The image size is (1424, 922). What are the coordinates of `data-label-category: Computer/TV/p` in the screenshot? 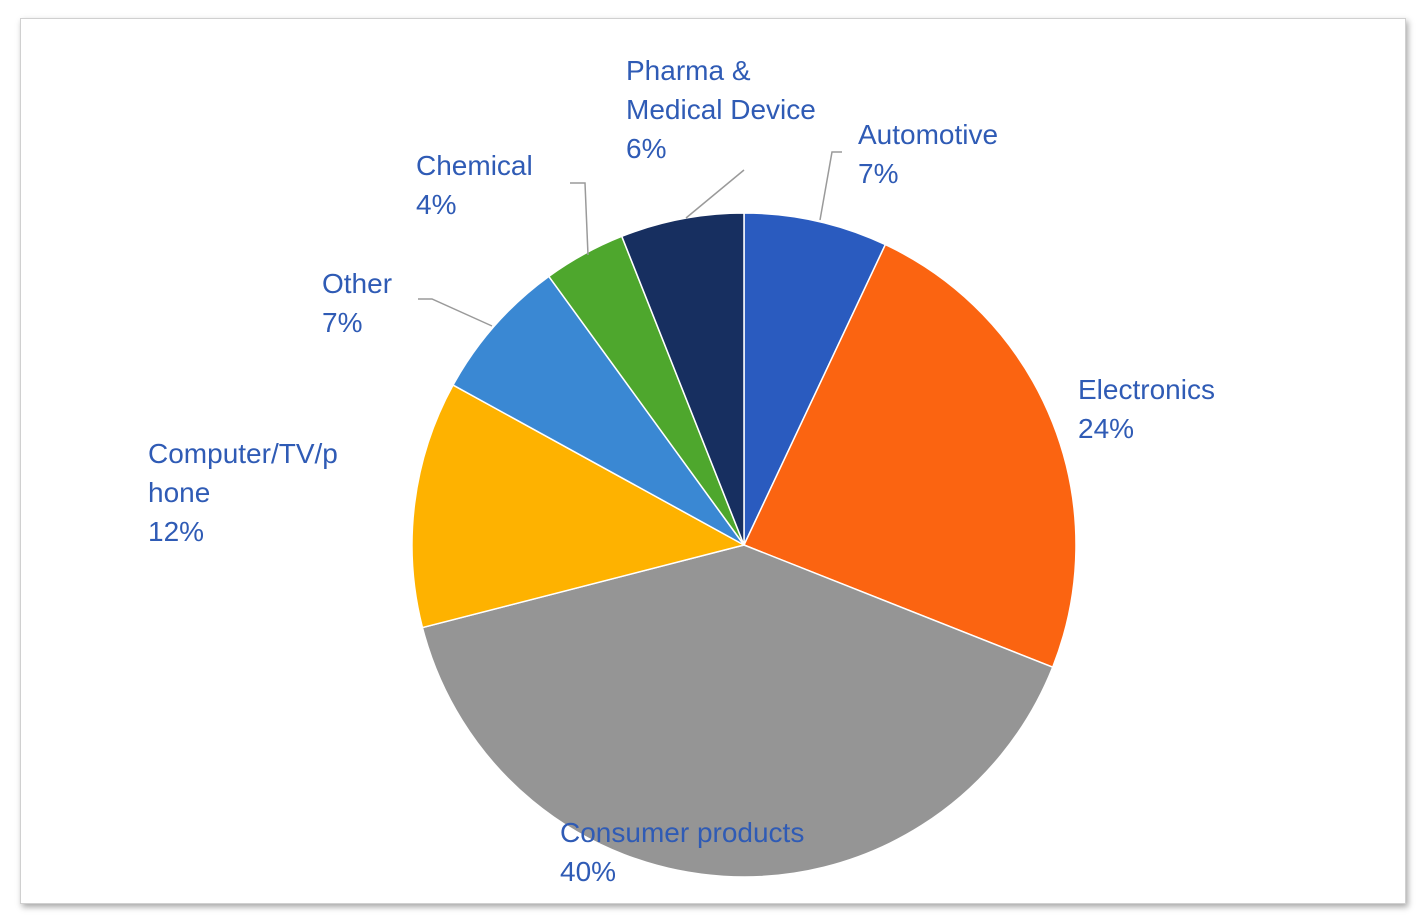 It's located at (243, 453).